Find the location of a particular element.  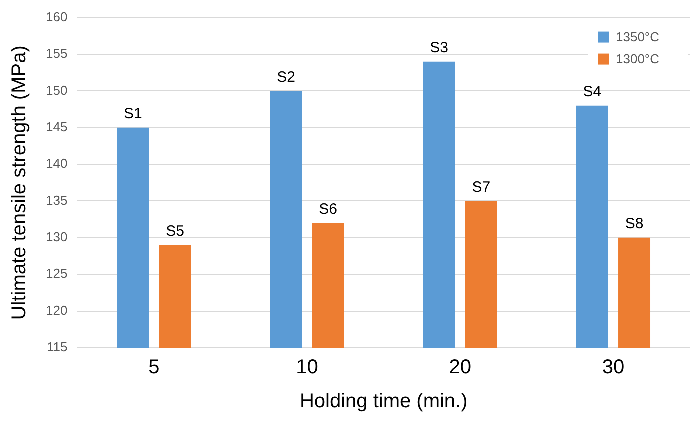

y-tick-label: 160 is located at coordinates (57, 16).